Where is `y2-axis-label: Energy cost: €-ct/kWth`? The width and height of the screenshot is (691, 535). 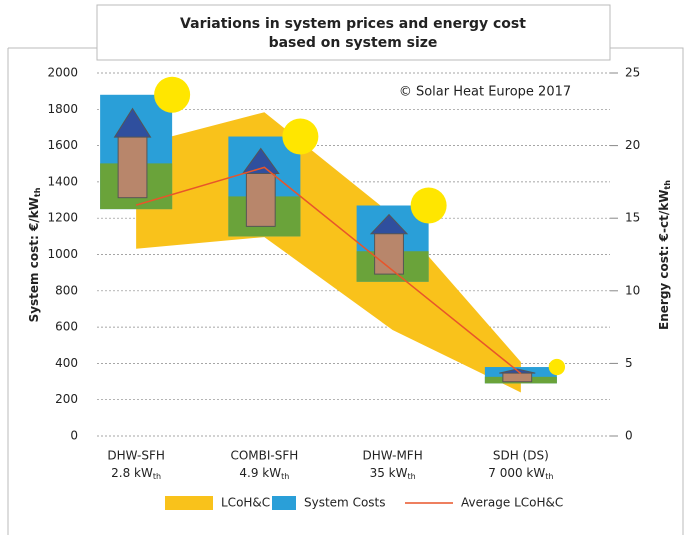 y2-axis-label: Energy cost: €-ct/kWth is located at coordinates (664, 255).